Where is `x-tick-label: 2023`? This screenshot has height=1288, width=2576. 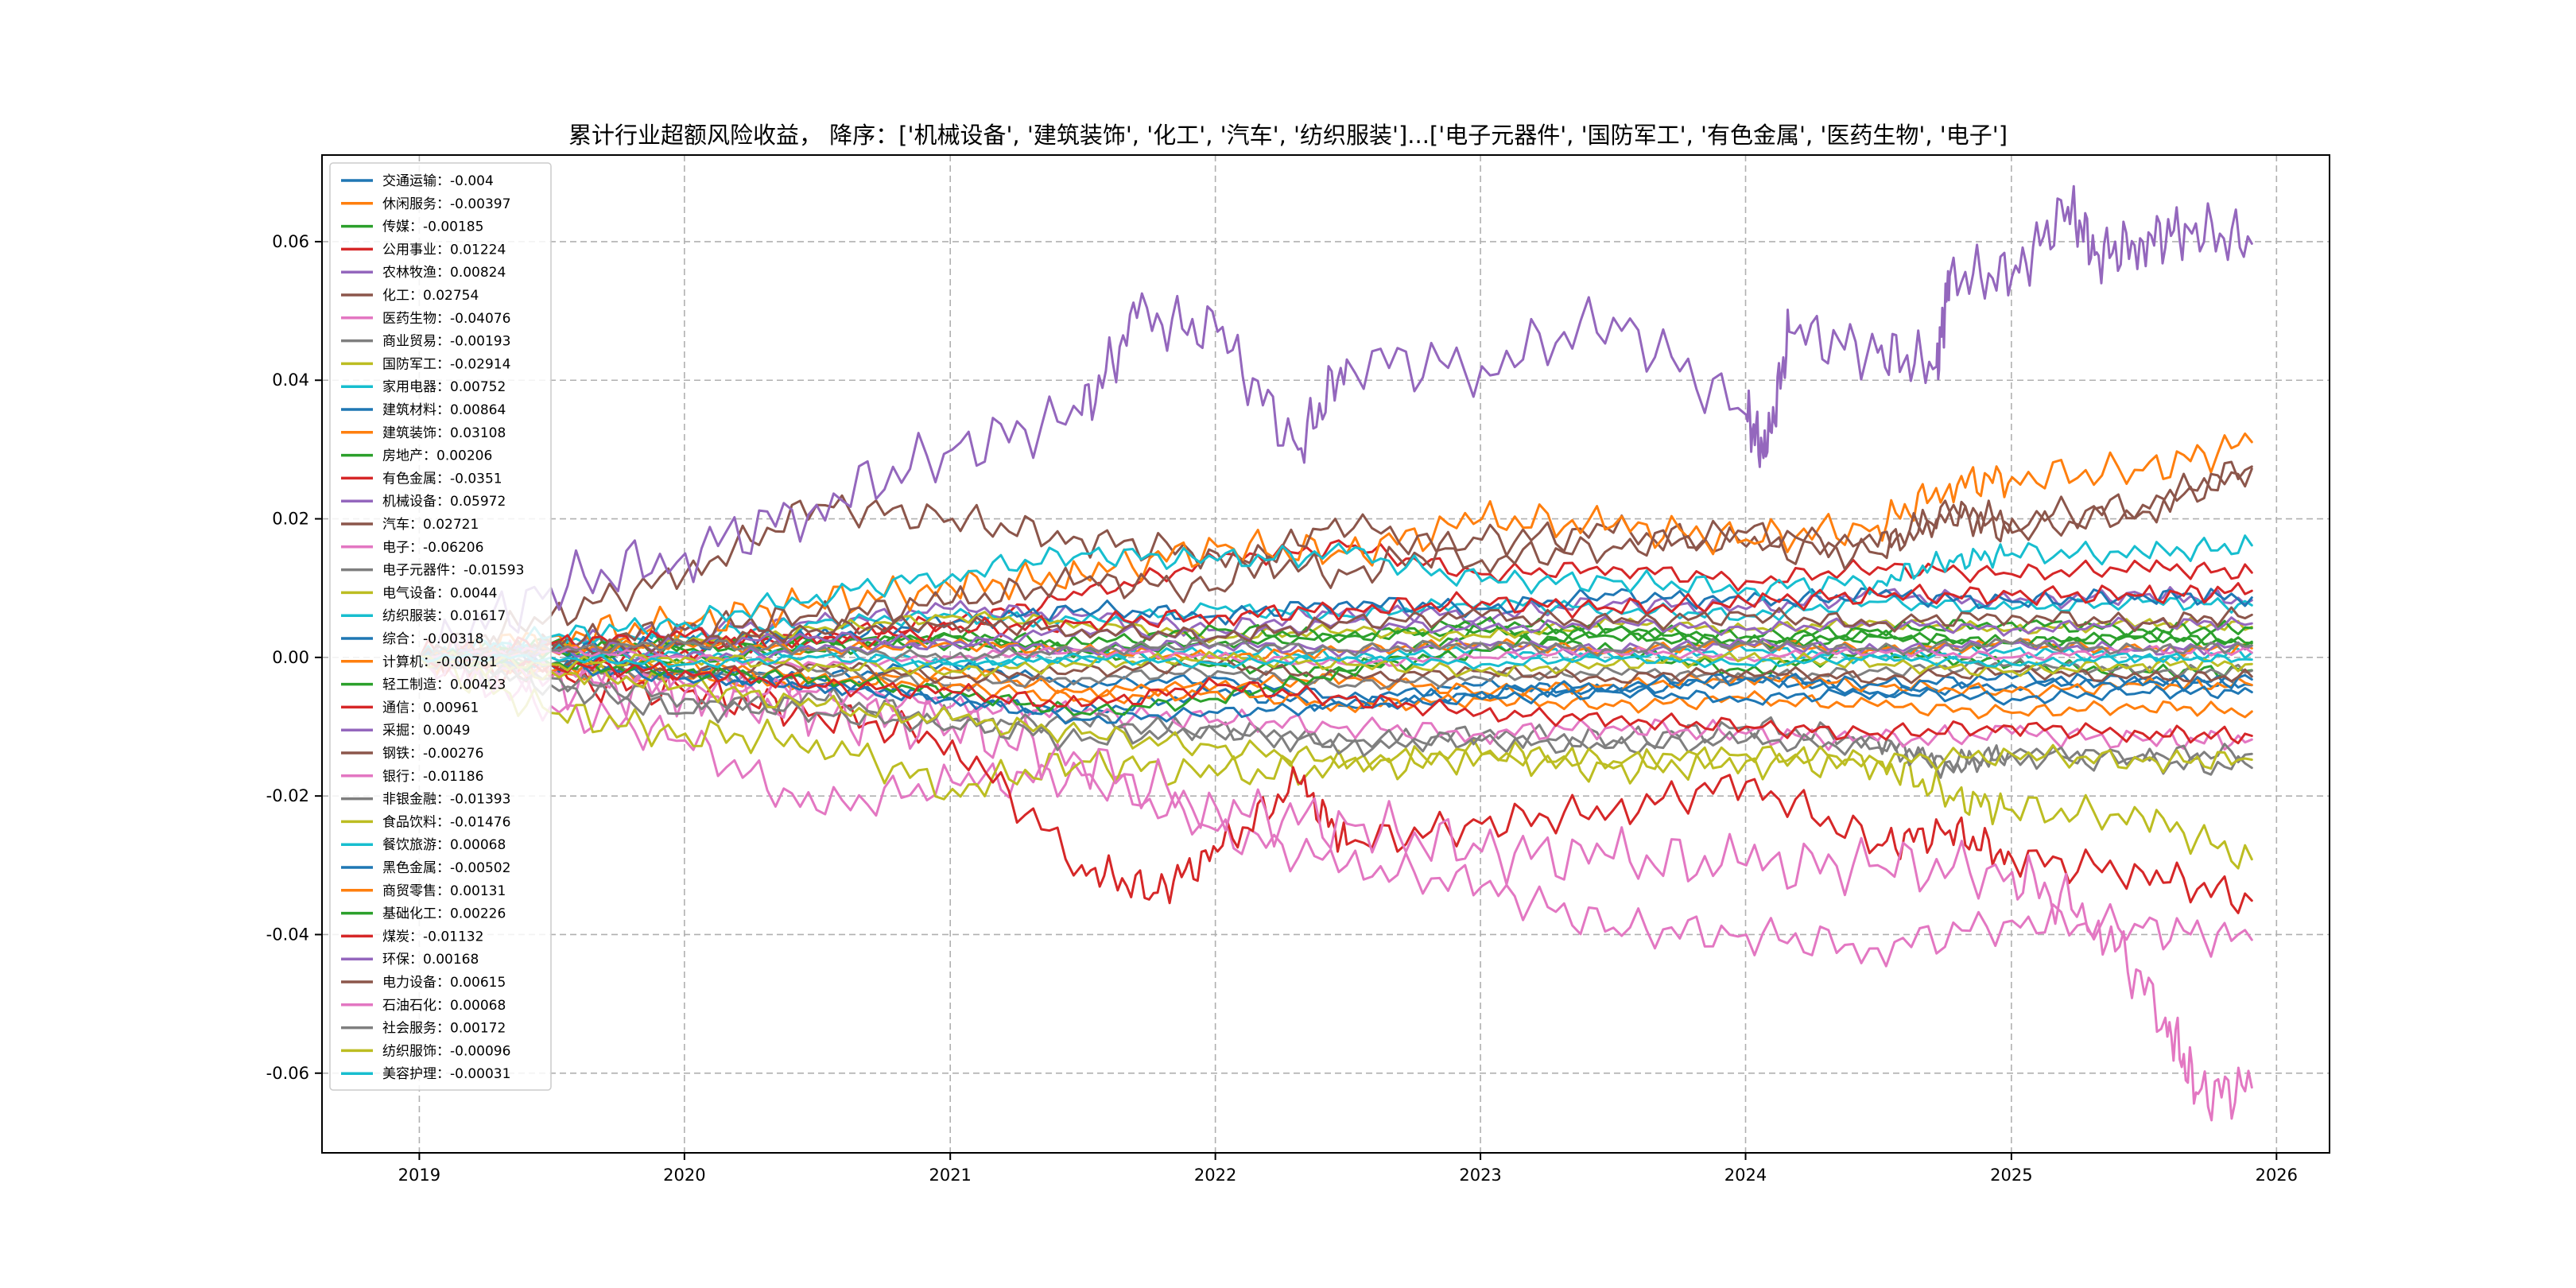 x-tick-label: 2023 is located at coordinates (1480, 1175).